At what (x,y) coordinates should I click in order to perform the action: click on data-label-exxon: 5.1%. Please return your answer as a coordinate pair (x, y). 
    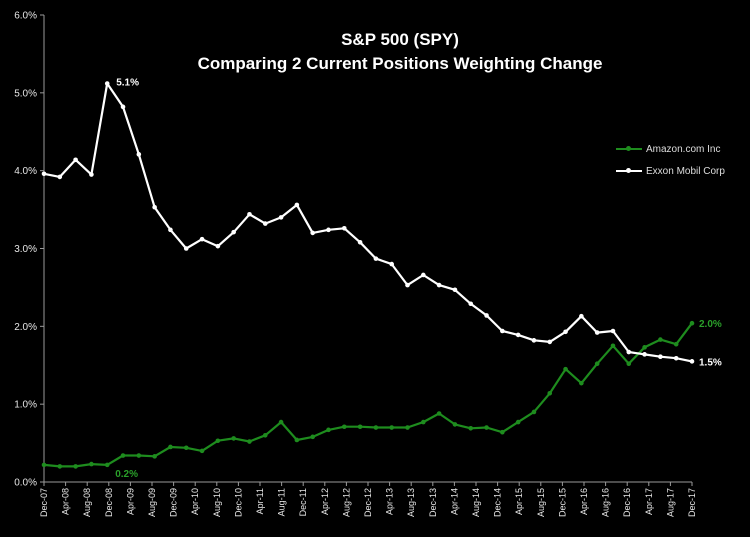
    Looking at the image, I should click on (127, 82).